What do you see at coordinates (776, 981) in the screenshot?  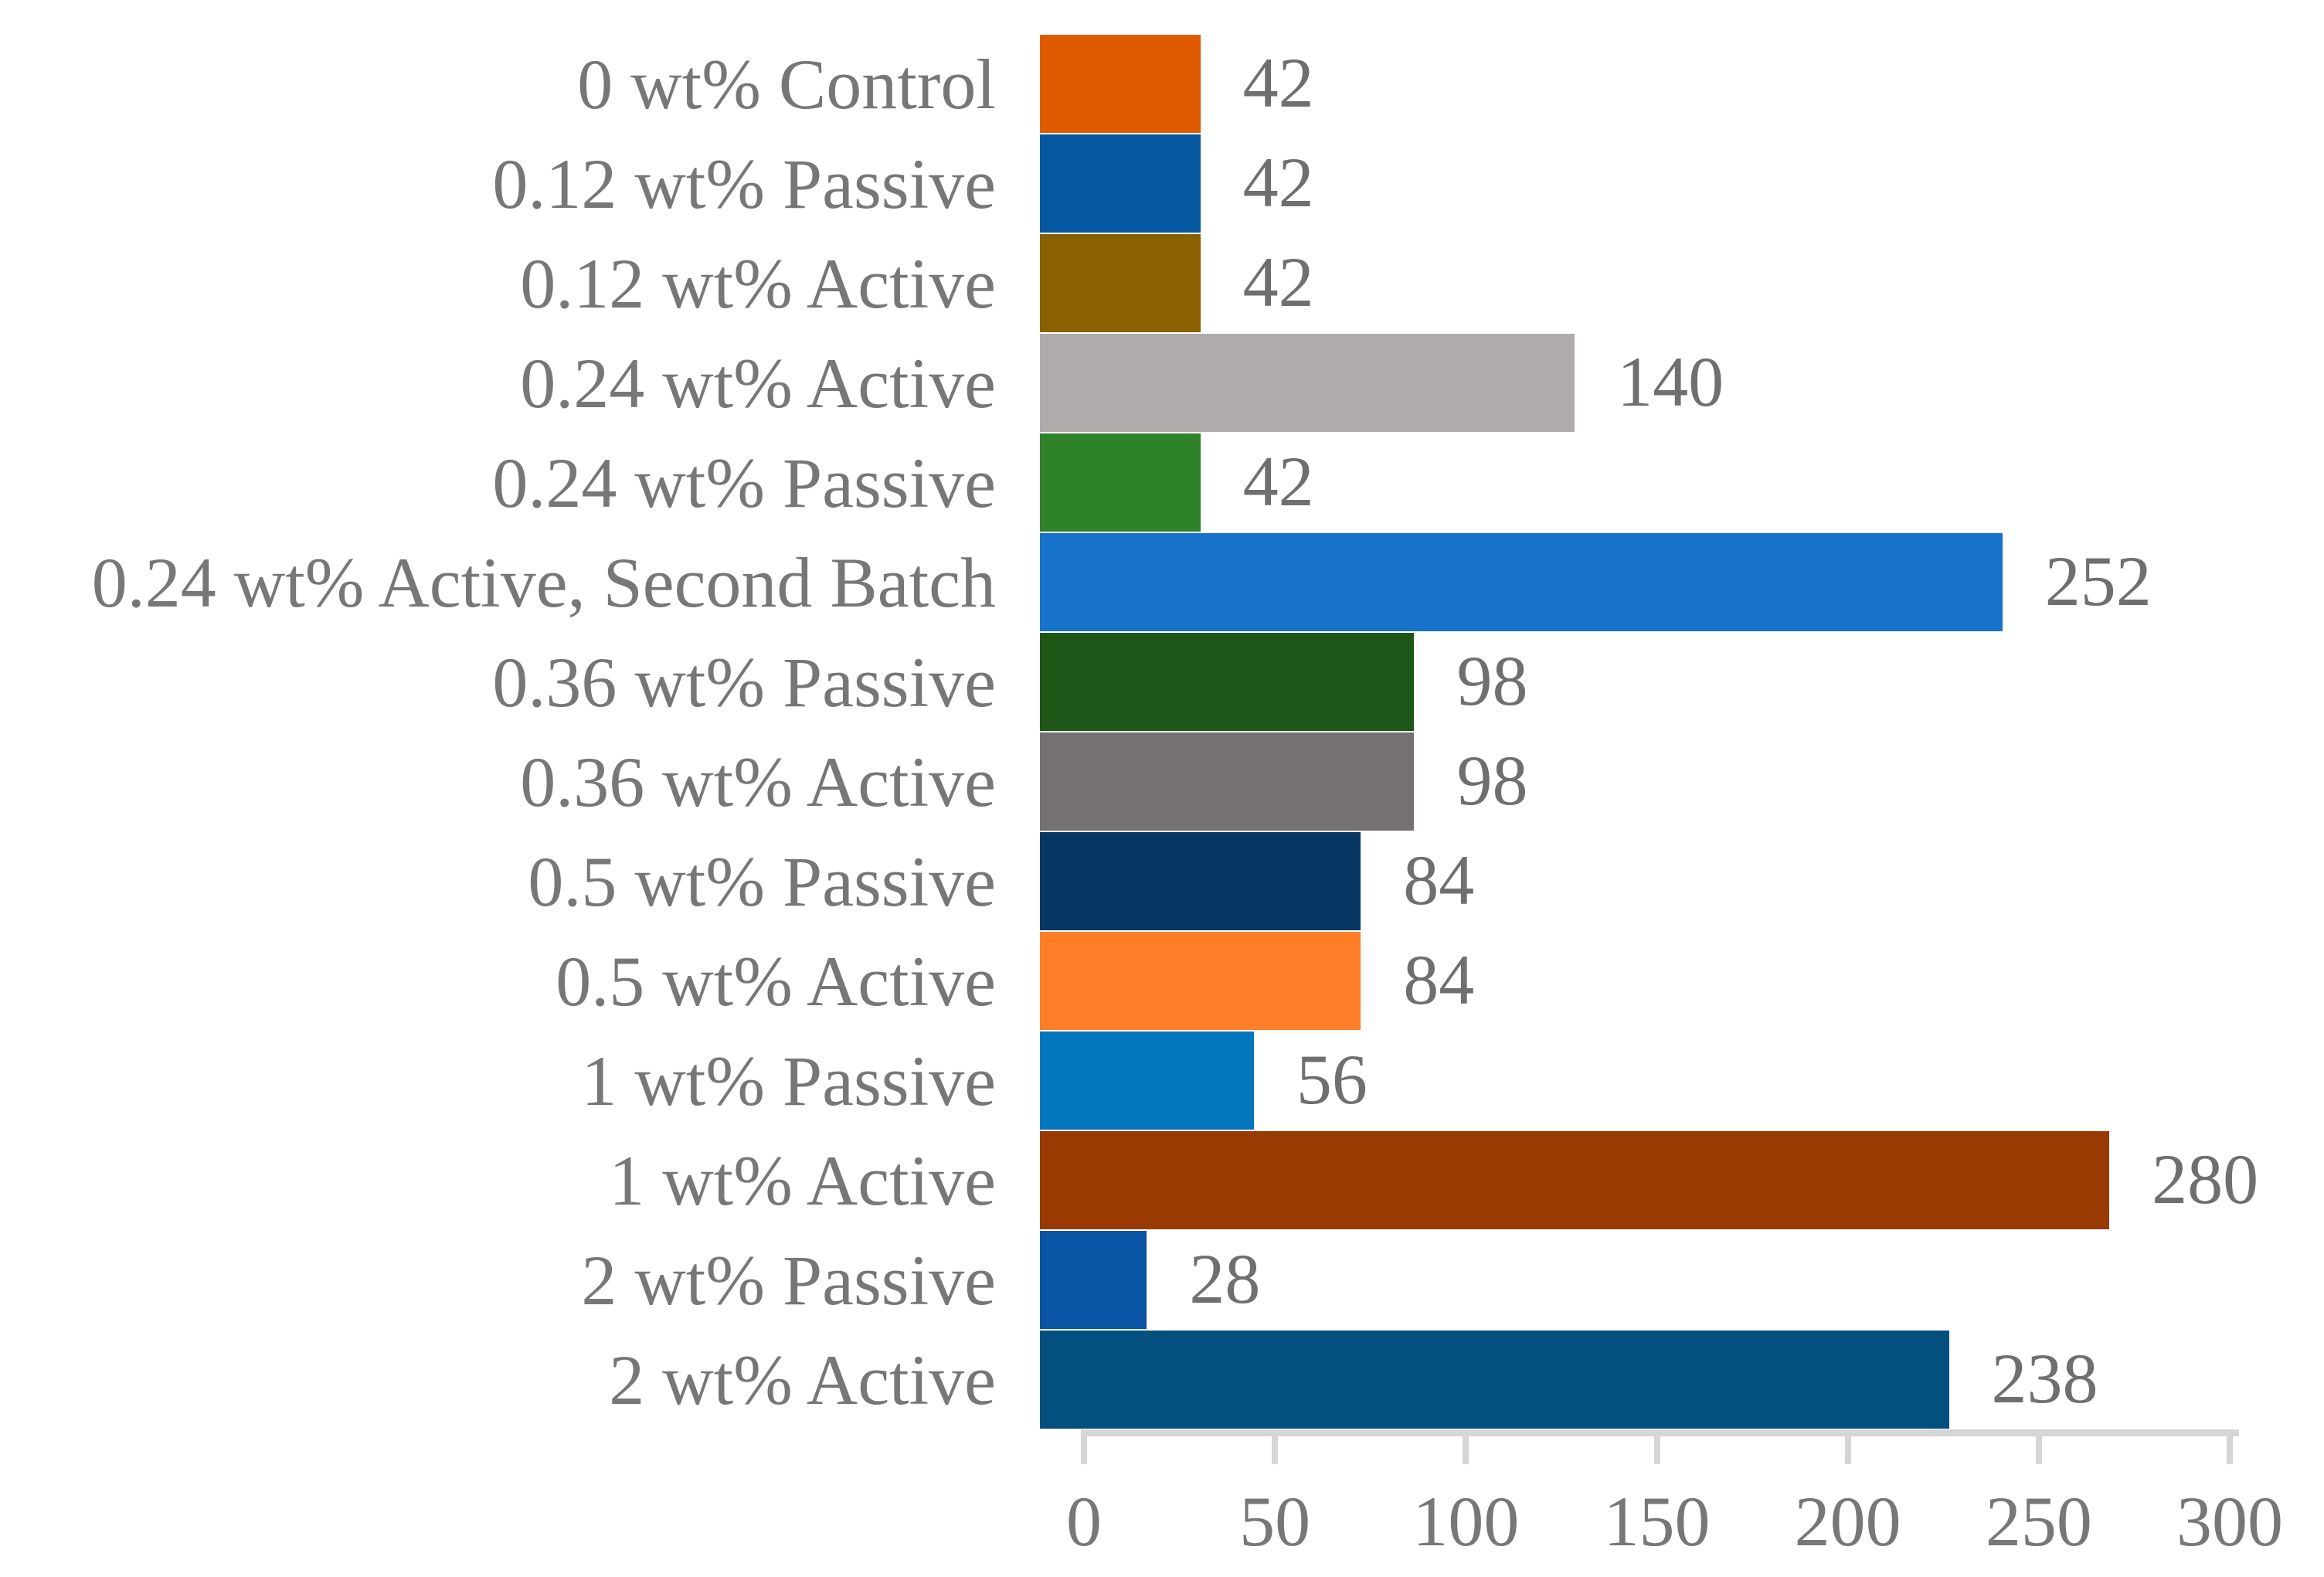 I see `category-label: 0.5 wt% Active` at bounding box center [776, 981].